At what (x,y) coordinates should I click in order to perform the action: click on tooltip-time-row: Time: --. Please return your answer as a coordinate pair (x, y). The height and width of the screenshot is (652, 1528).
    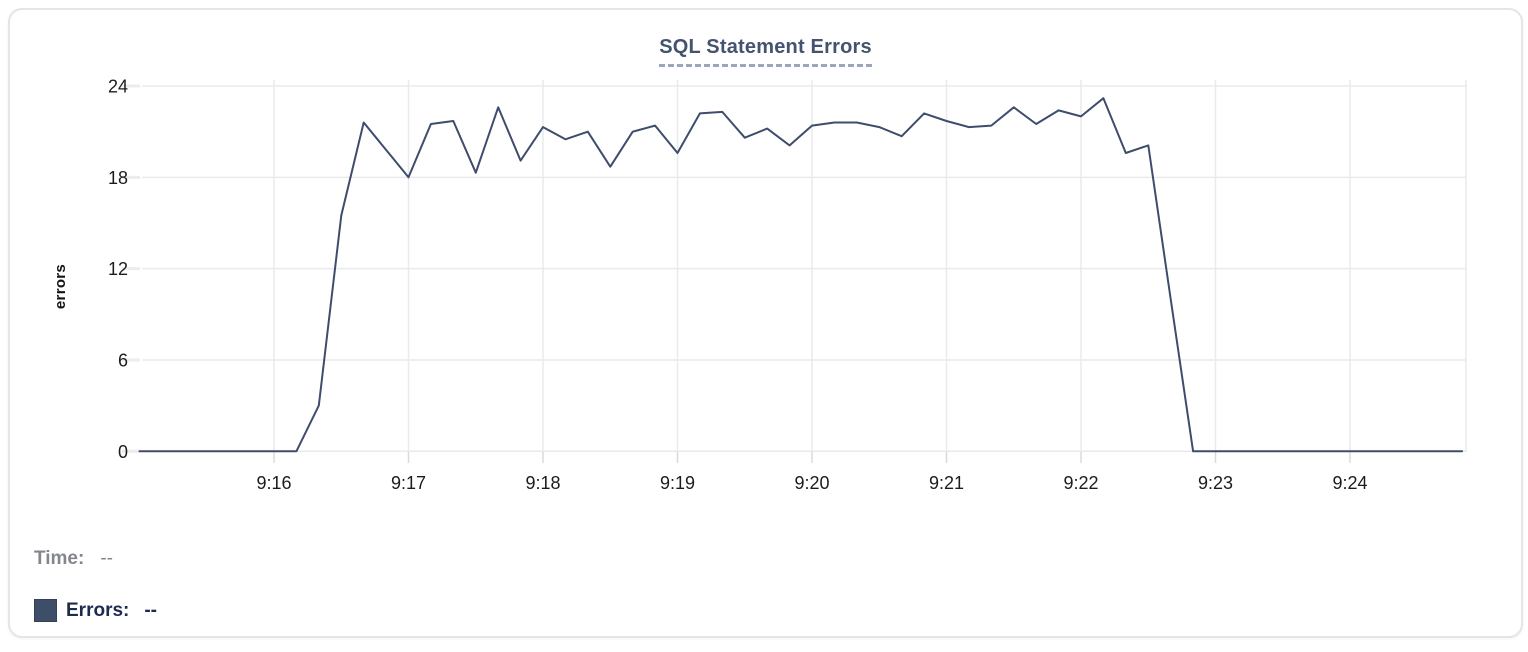
    Looking at the image, I should click on (73, 559).